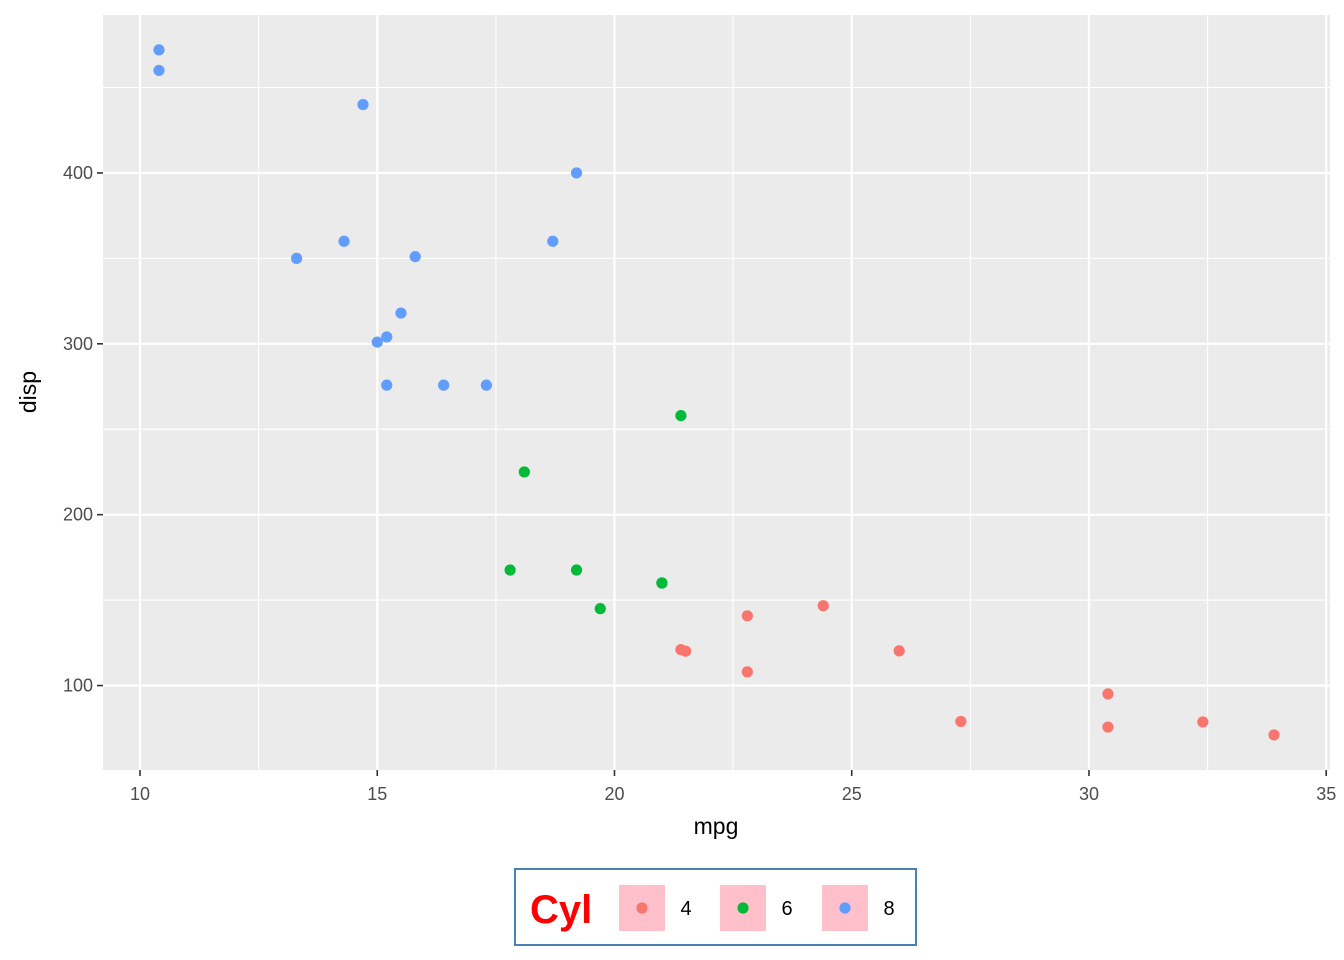  Describe the element at coordinates (78, 344) in the screenshot. I see `y-tick-label: 300` at that location.